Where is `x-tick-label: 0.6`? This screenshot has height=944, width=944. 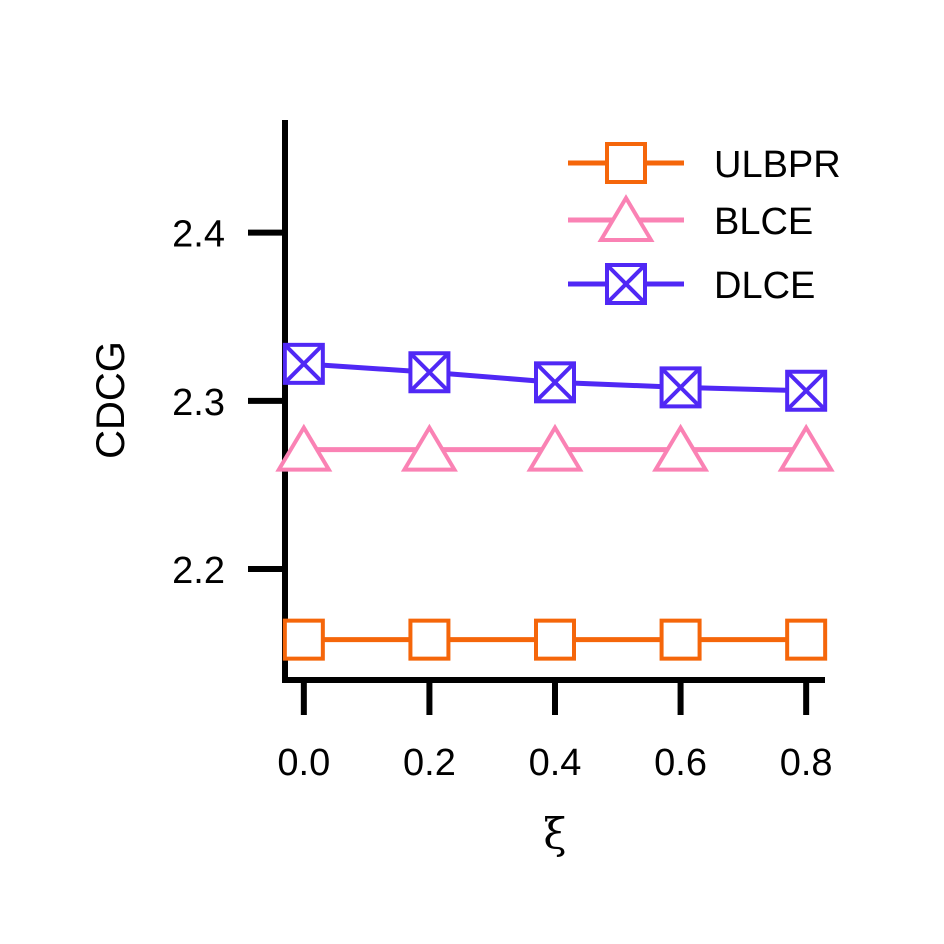 x-tick-label: 0.6 is located at coordinates (680, 763).